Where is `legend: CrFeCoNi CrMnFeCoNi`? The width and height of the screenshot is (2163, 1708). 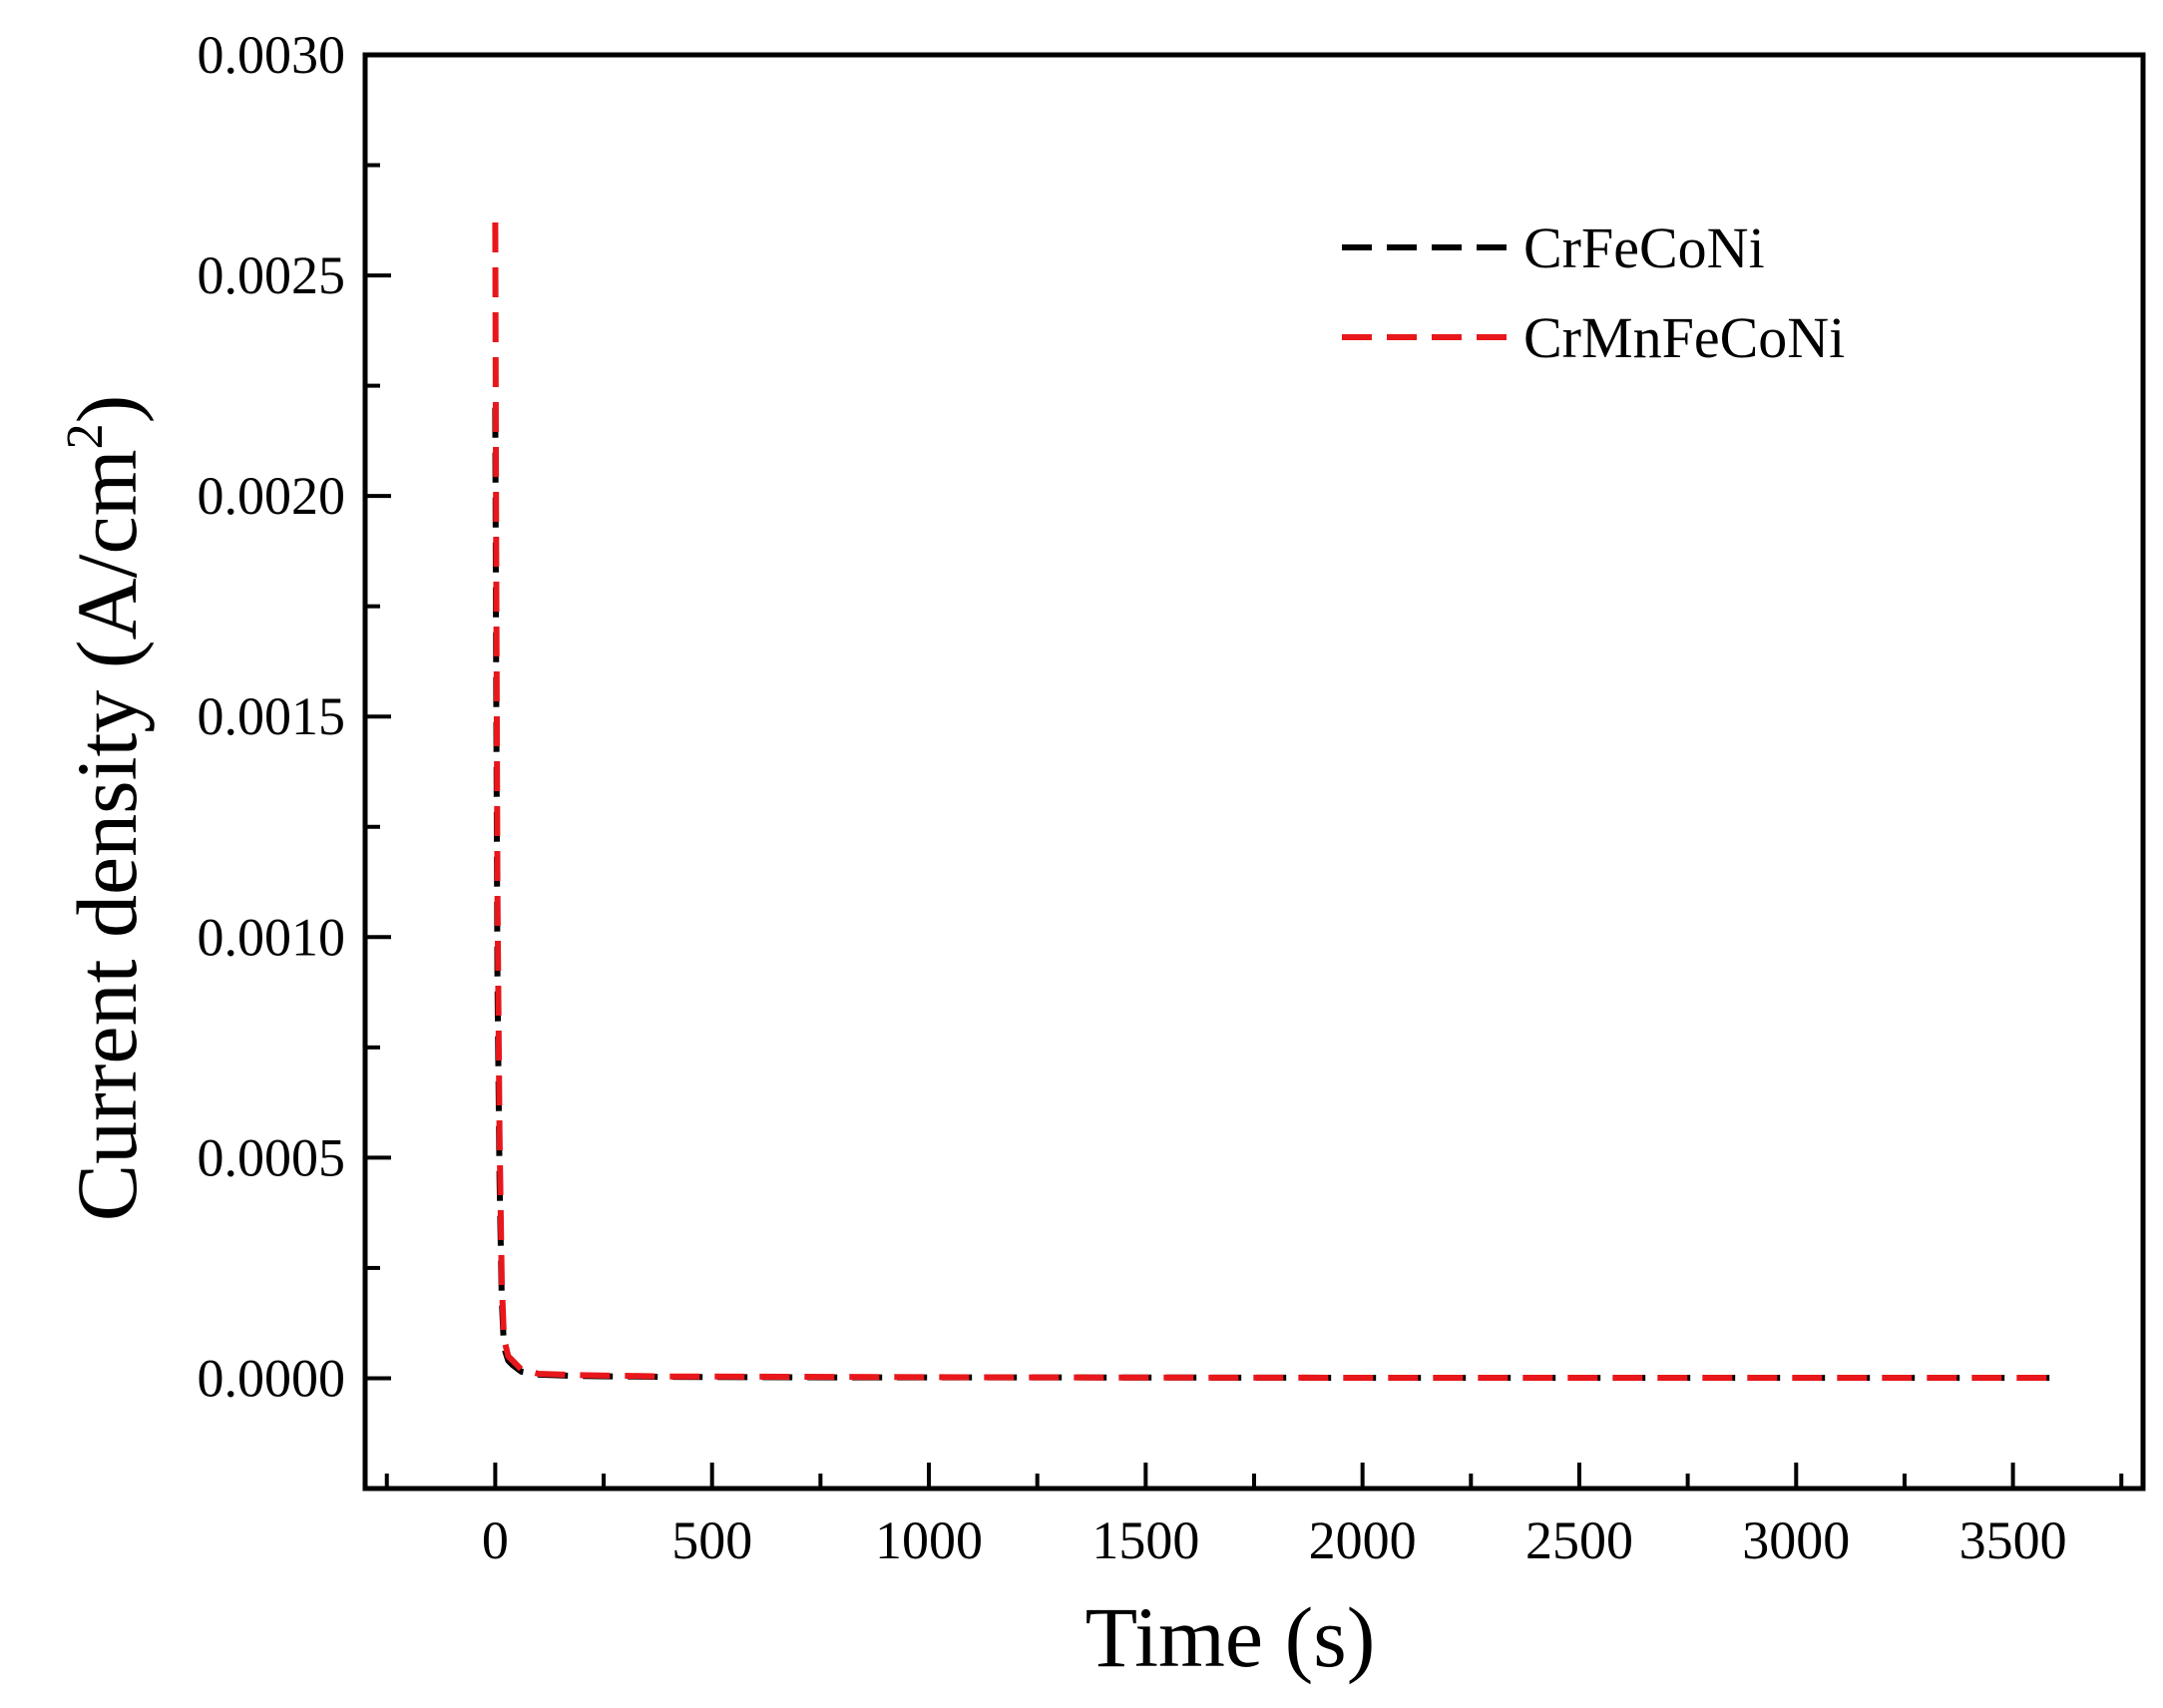
legend: CrFeCoNi CrMnFeCoNi is located at coordinates (1593, 292).